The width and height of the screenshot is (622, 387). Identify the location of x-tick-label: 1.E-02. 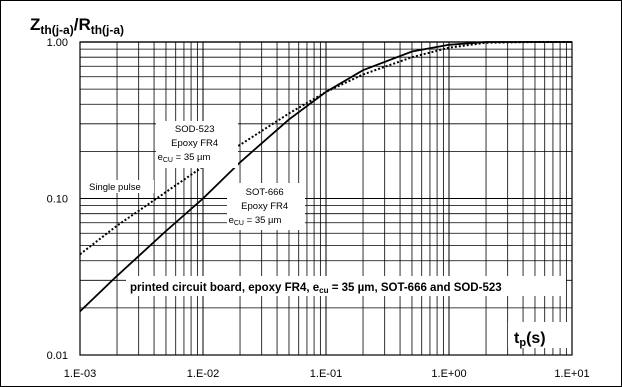
(203, 374).